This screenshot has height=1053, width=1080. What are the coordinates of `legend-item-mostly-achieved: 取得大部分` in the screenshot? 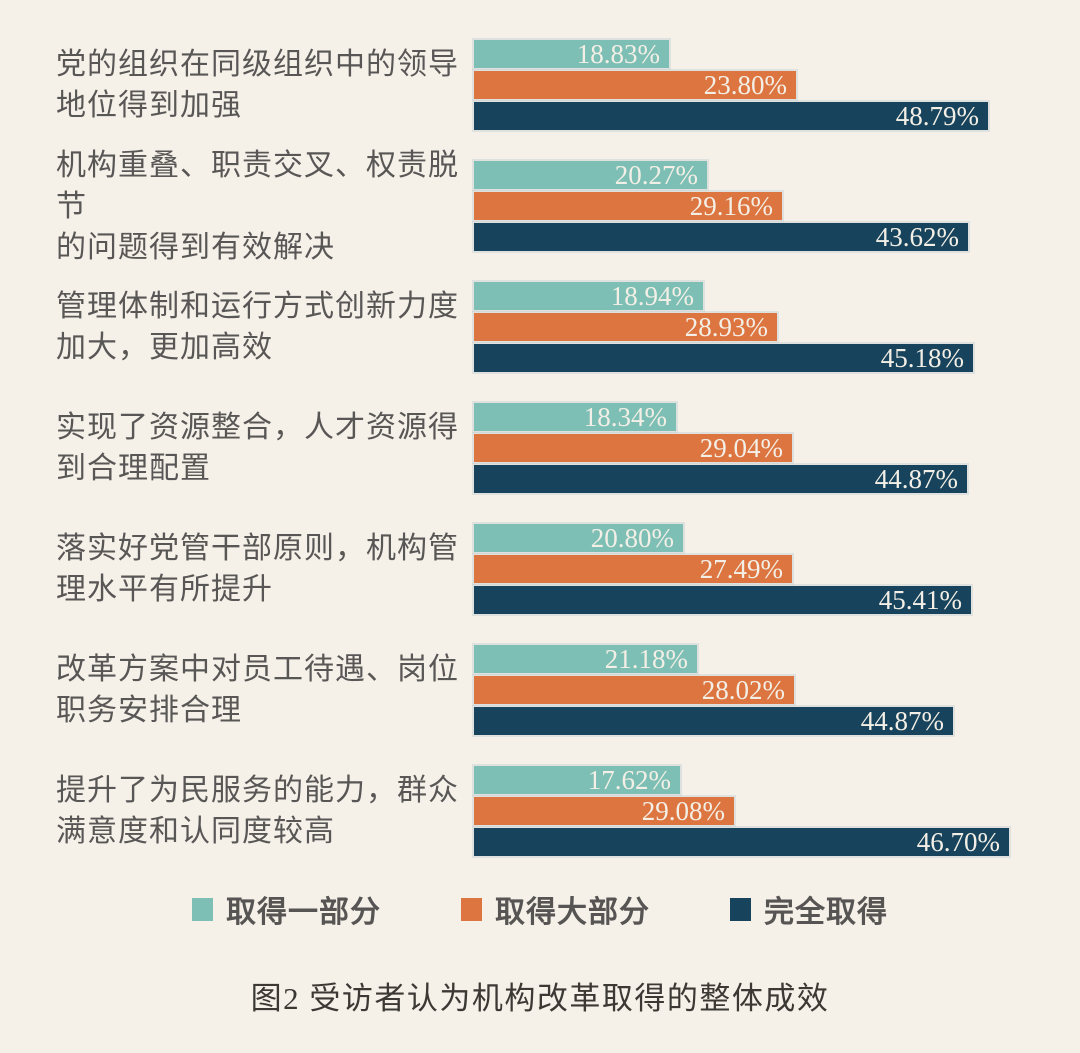 It's located at (555, 909).